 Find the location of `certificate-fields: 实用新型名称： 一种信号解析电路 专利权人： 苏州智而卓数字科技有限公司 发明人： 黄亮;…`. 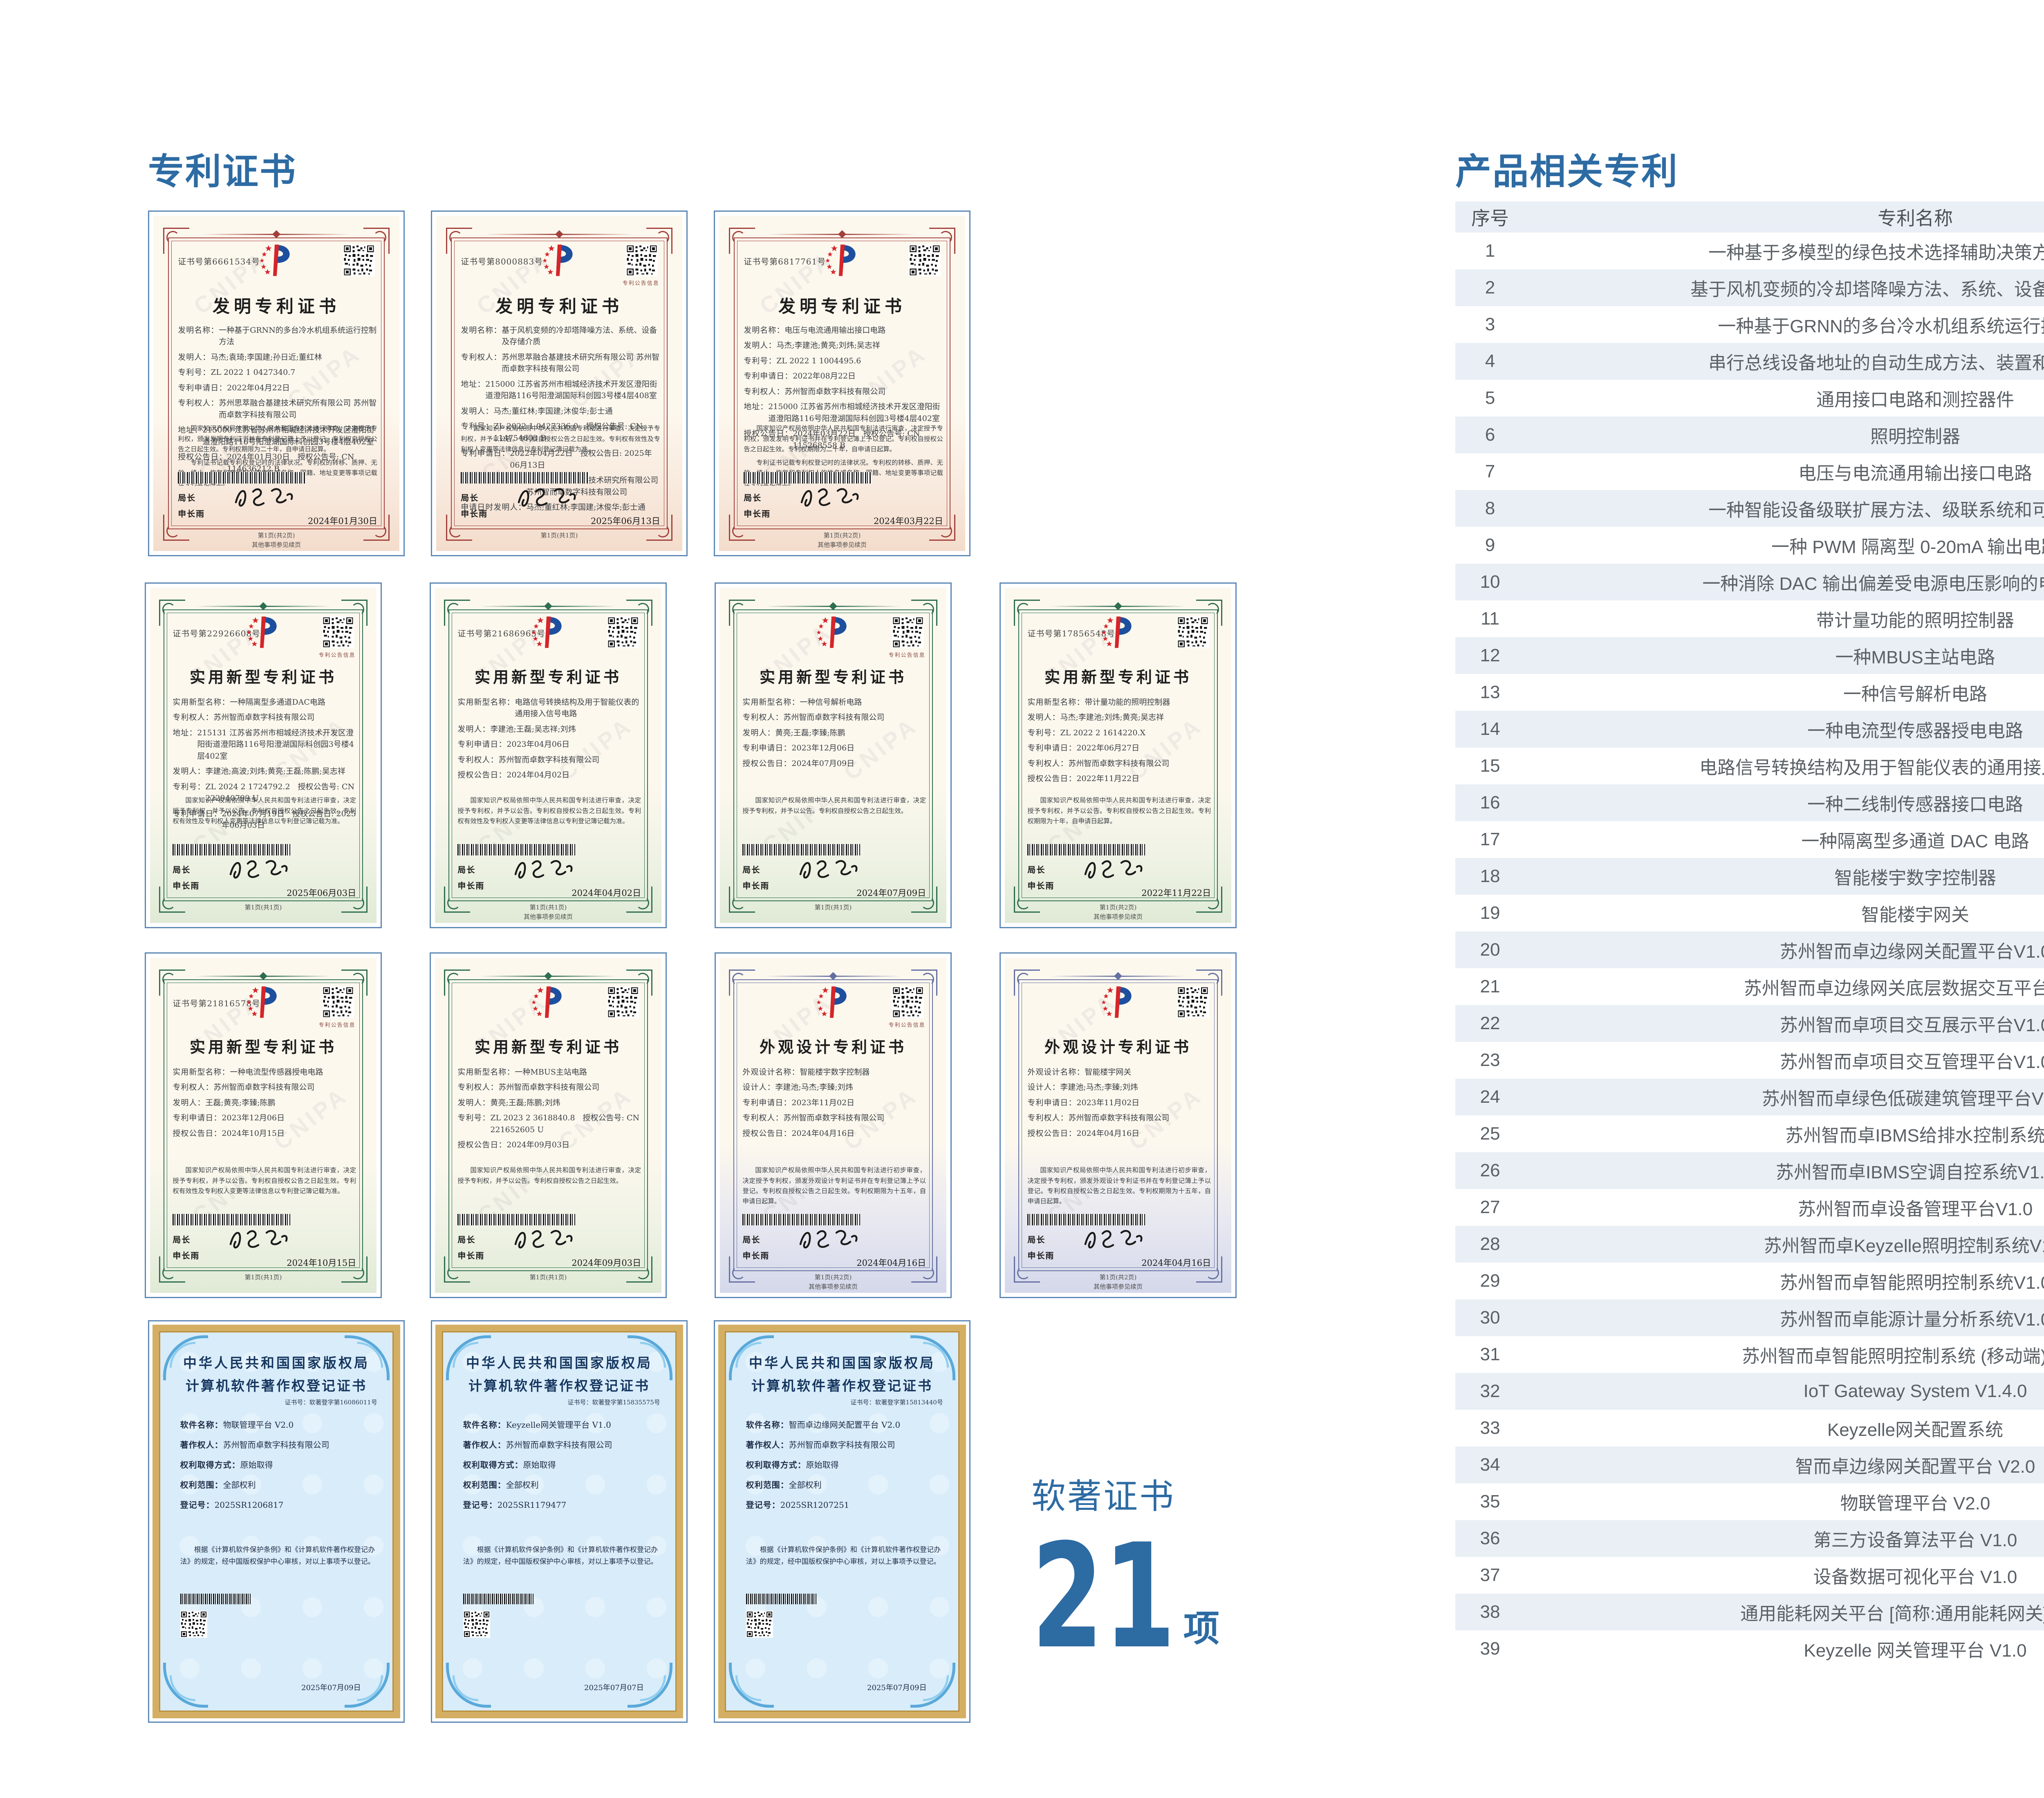

certificate-fields: 实用新型名称： 一种信号解析电路 专利权人： 苏州智而卓数字科技有限公司 发明人： 黄亮;… is located at coordinates (834, 734).